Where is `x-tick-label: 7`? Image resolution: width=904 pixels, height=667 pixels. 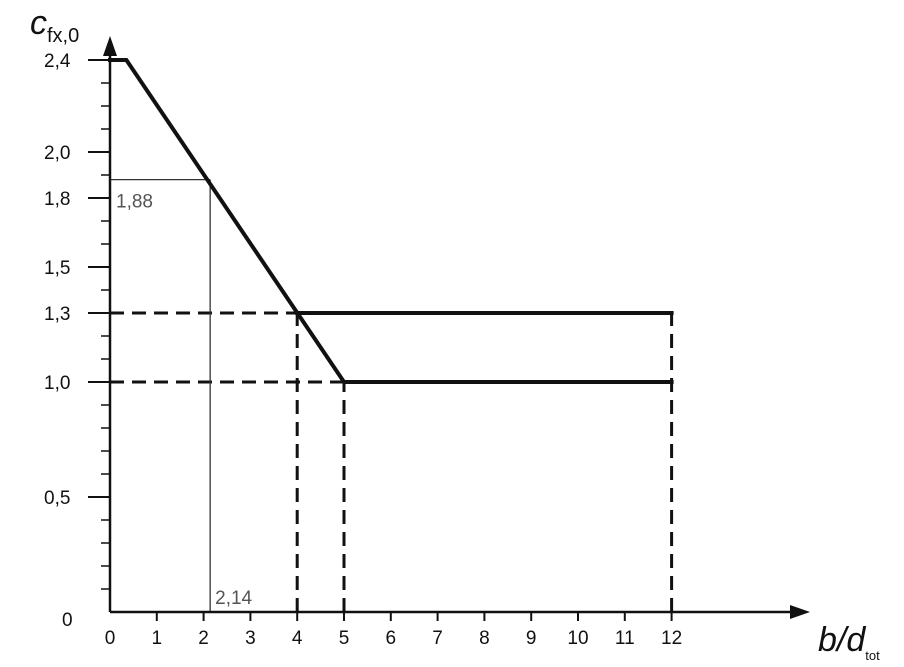
x-tick-label: 7 is located at coordinates (437, 638).